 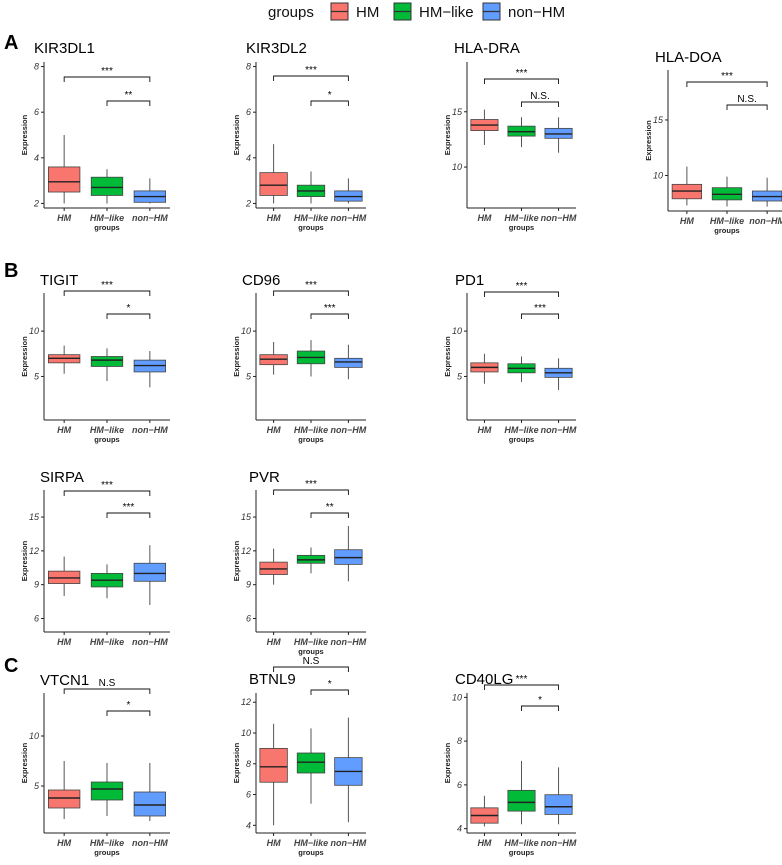 I want to click on legend: groups HM HM−like non−HM, so click(x=416, y=11).